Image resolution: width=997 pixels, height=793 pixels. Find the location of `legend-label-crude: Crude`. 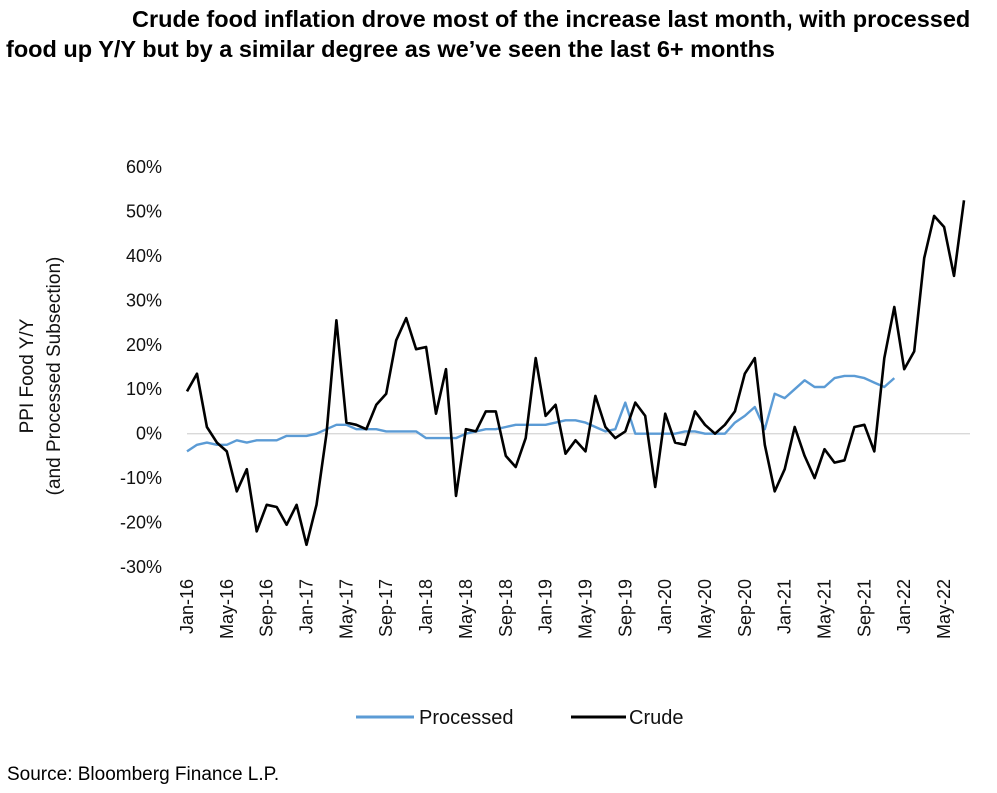

legend-label-crude: Crude is located at coordinates (656, 718).